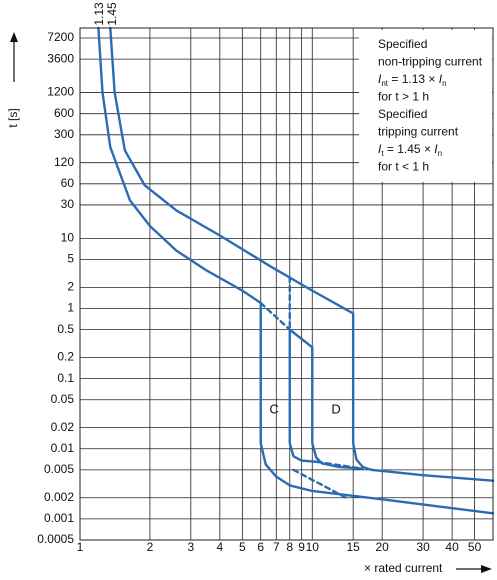 This screenshot has width=497, height=580. I want to click on y-tick-label: 0.2, so click(65, 357).